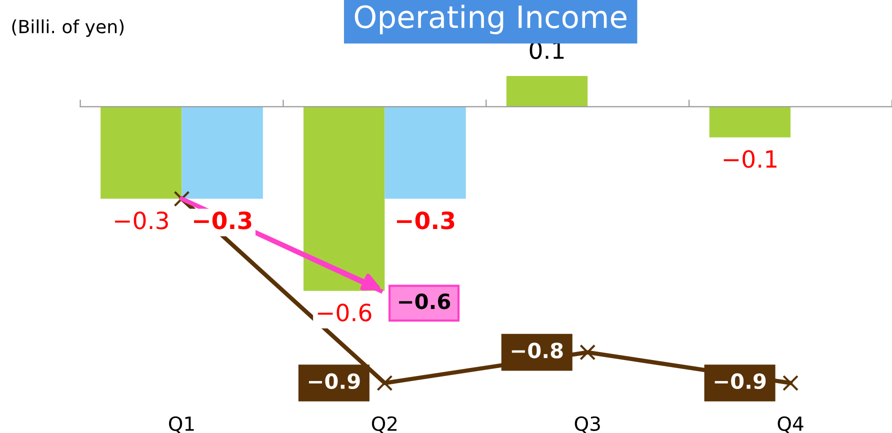  I want to click on y-axis-title: (Billi. of yen), so click(68, 28).